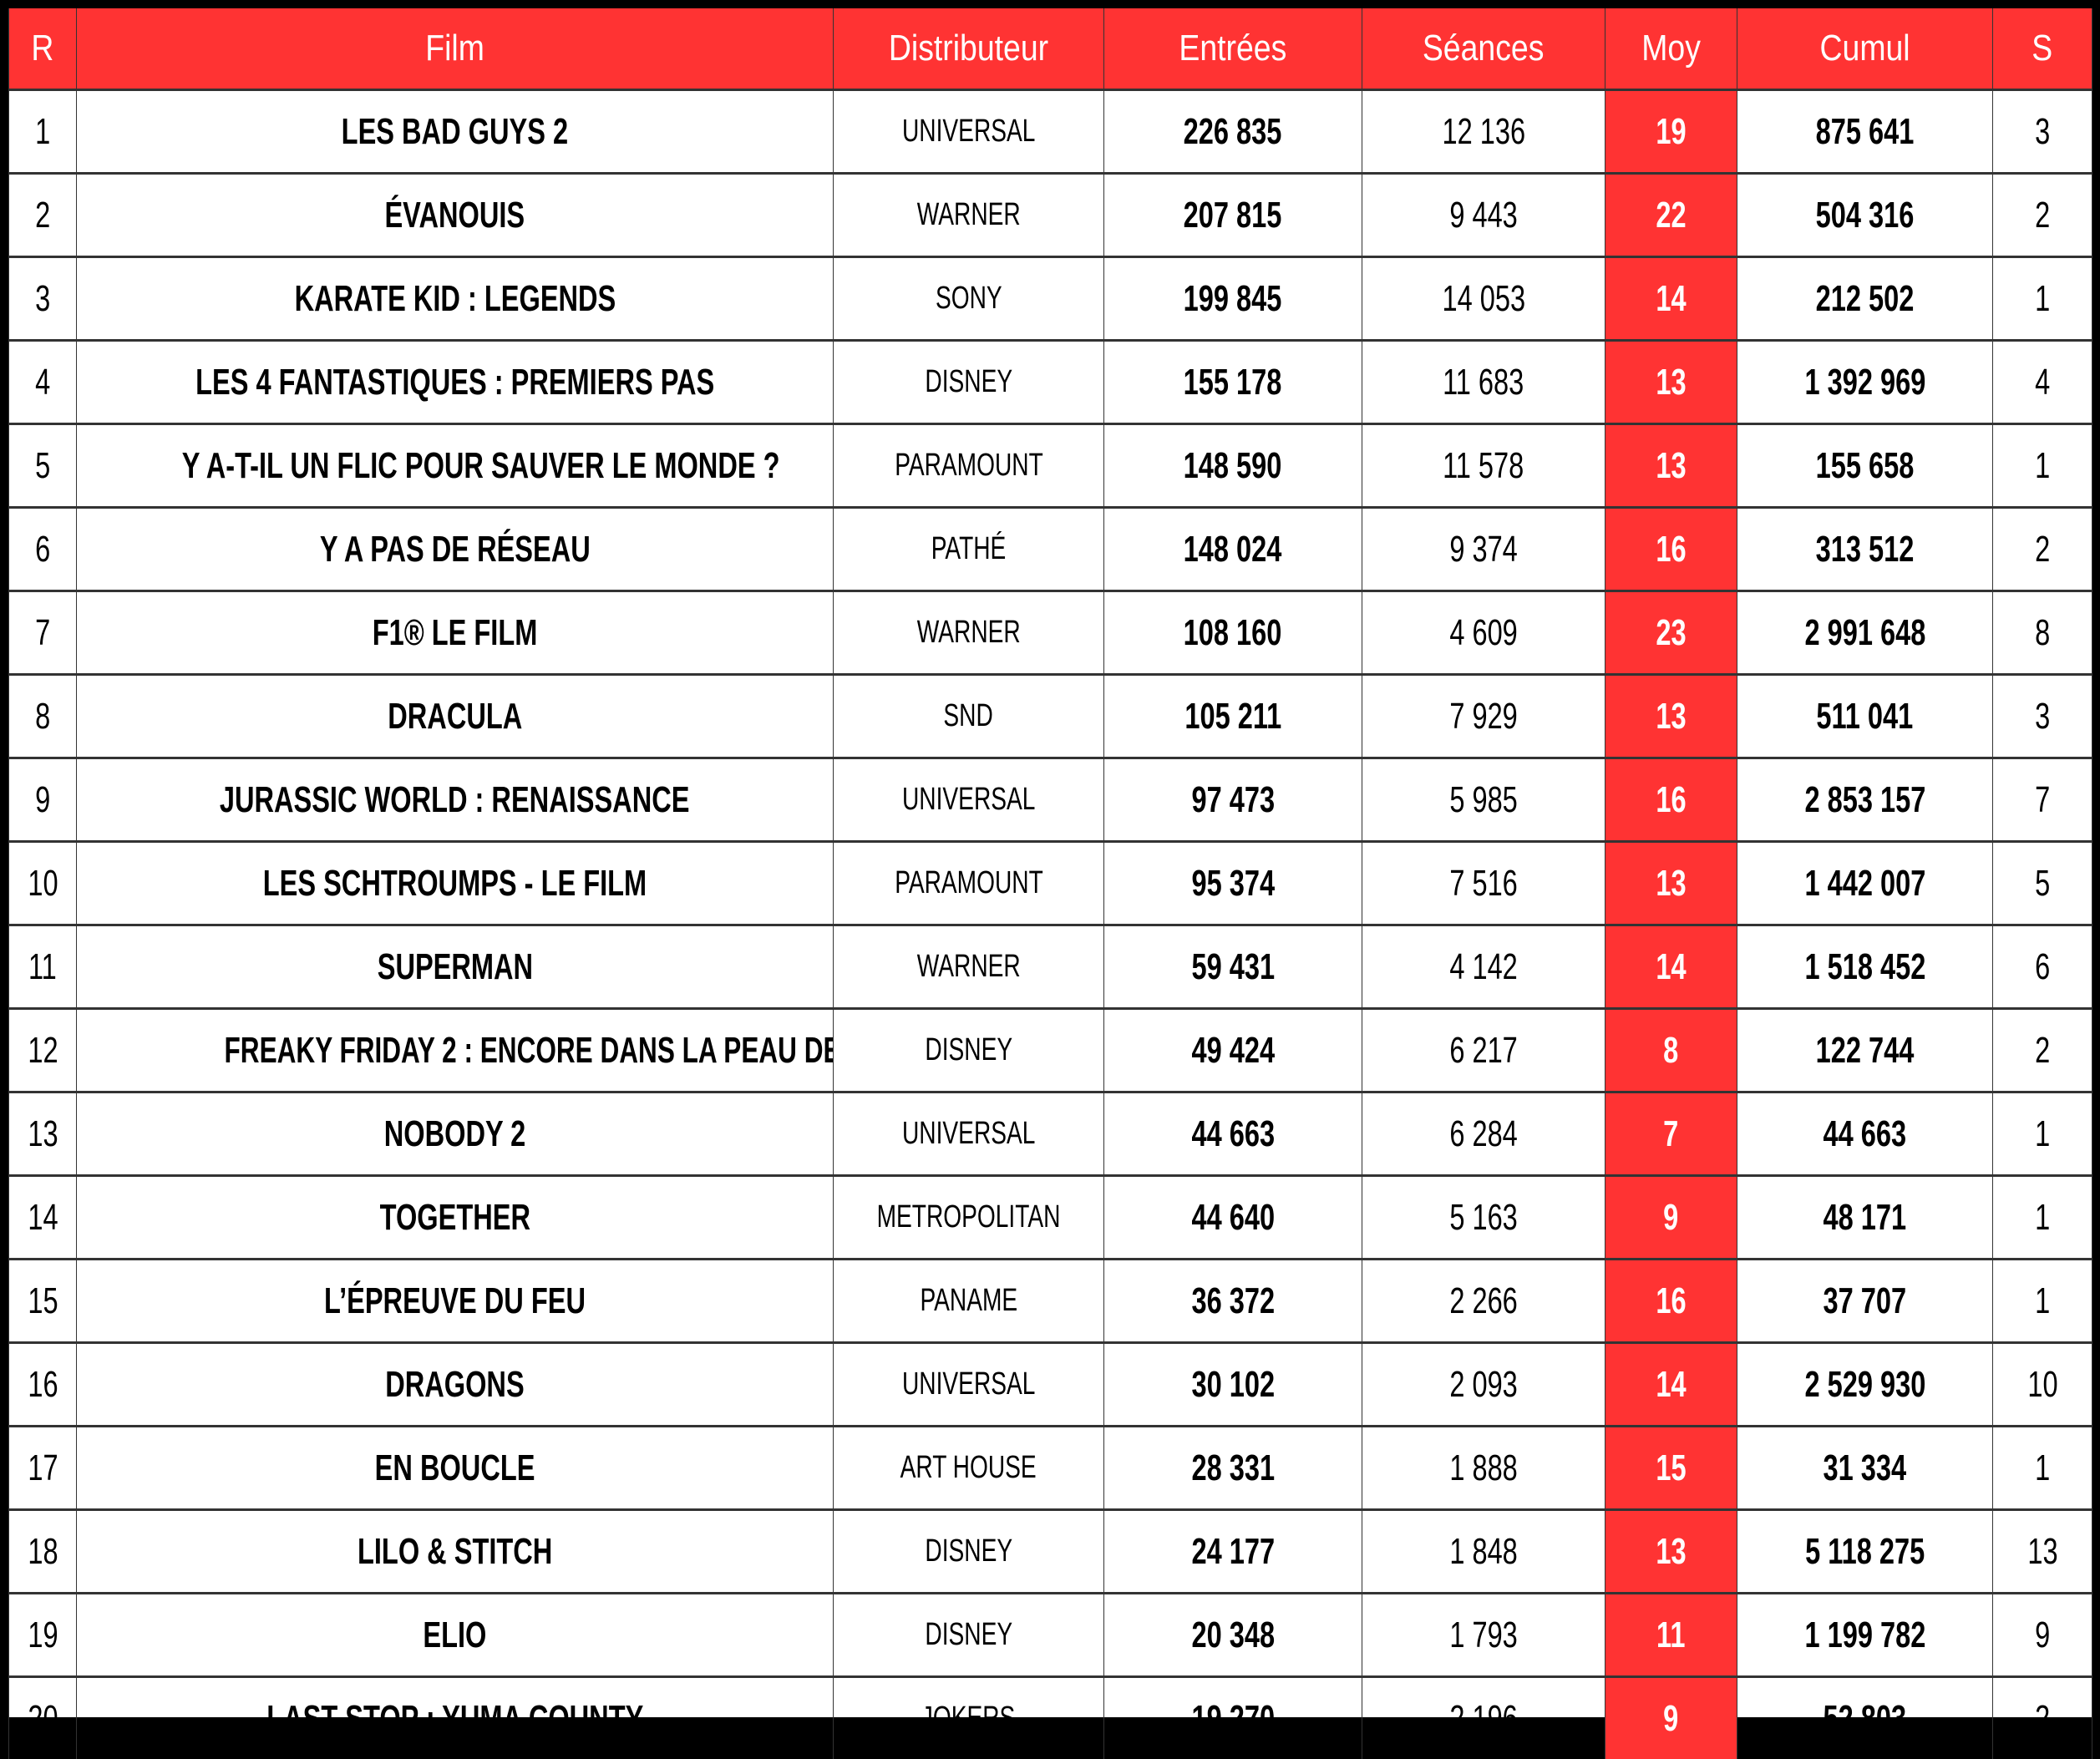 The height and width of the screenshot is (1759, 2100). I want to click on screenings-cell: 2 196, so click(1483, 1718).